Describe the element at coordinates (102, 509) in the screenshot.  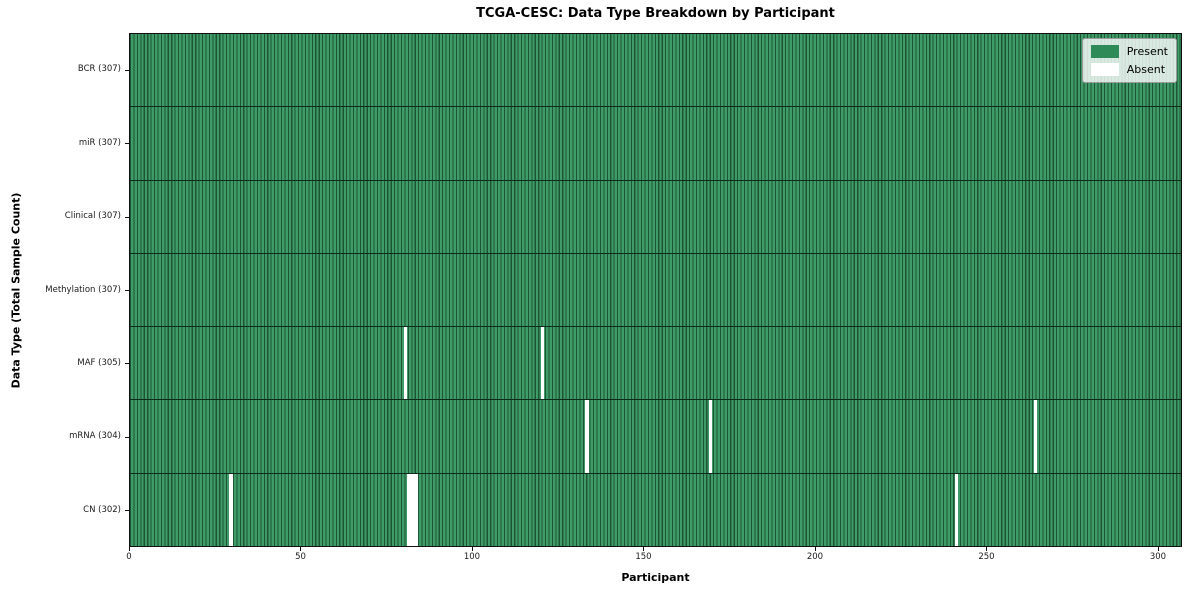
I see `y-tick-label: CN (302)` at that location.